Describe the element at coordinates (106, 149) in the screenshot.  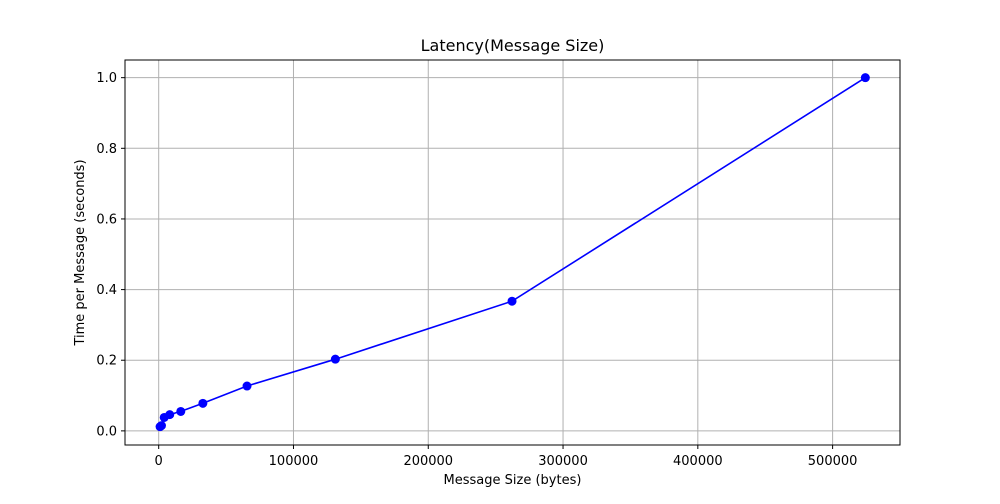
I see `y-tick-label: 0.8` at that location.